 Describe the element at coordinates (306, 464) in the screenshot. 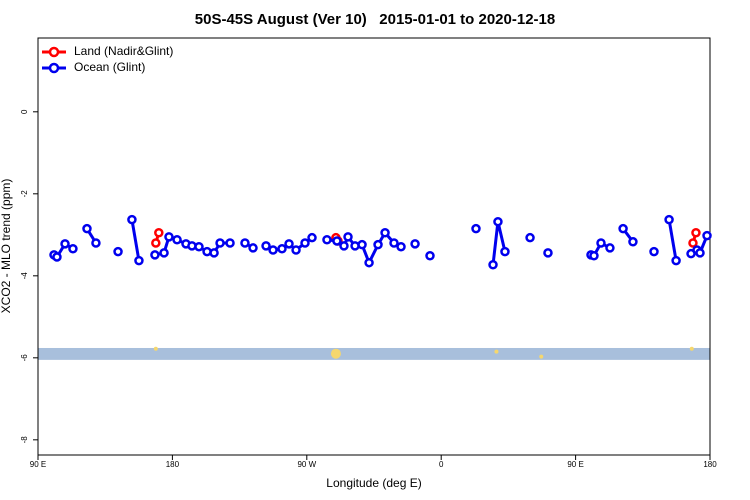

I see `x-tick-label: 90 W` at that location.